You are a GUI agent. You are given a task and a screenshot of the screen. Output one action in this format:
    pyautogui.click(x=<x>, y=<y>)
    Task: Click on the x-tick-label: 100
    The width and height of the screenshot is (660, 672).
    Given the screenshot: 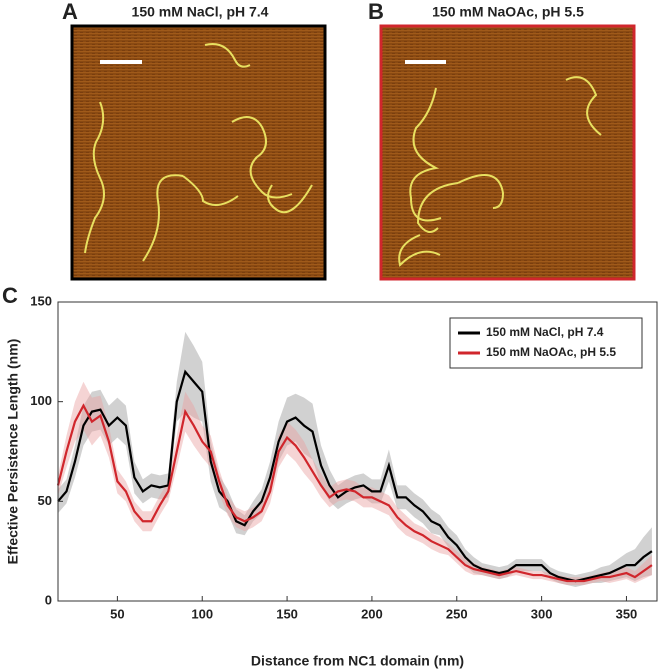 What is the action you would take?
    pyautogui.click(x=202, y=613)
    